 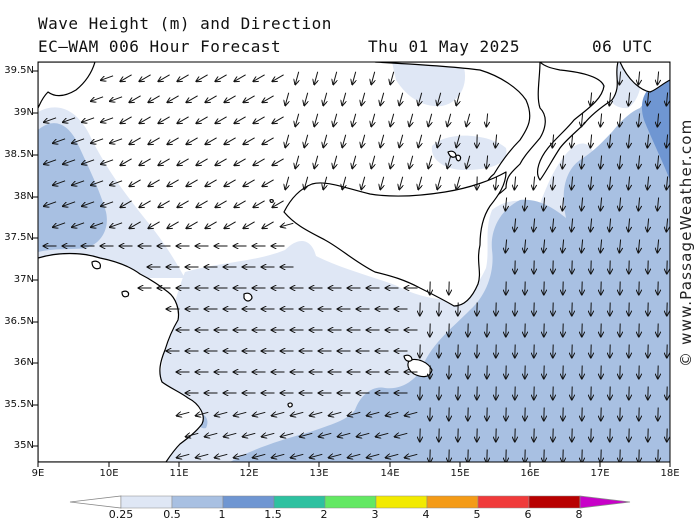 What do you see at coordinates (273, 514) in the screenshot?
I see `legend-label-1-5: 1.5` at bounding box center [273, 514].